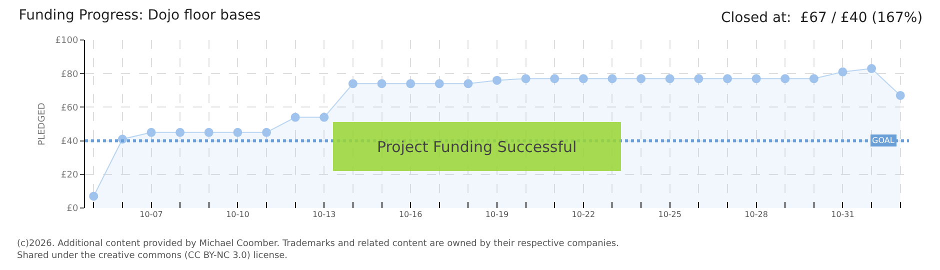 This screenshot has width=940, height=270. Describe the element at coordinates (318, 244) in the screenshot. I see `text: (c)2026. Additional content provided by Michael Coomber. Trademarks and related content are owned by their respective companies.` at that location.